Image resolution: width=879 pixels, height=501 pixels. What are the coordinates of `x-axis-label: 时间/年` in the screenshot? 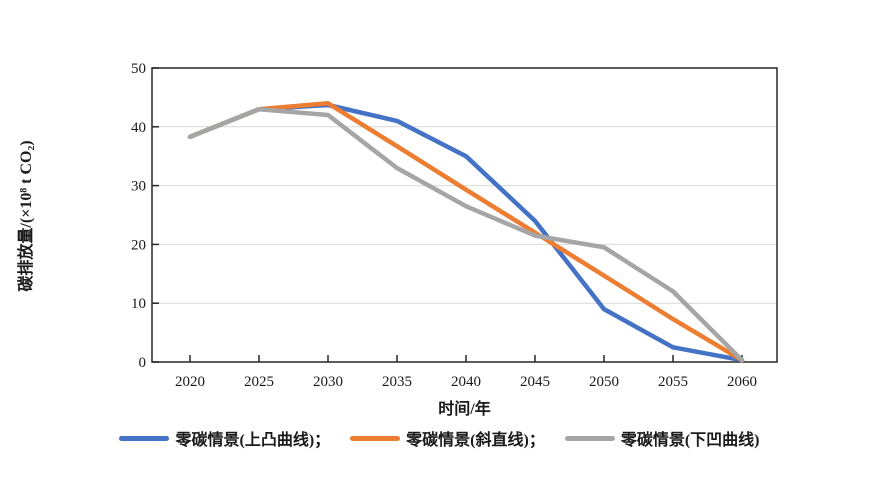 It's located at (464, 409).